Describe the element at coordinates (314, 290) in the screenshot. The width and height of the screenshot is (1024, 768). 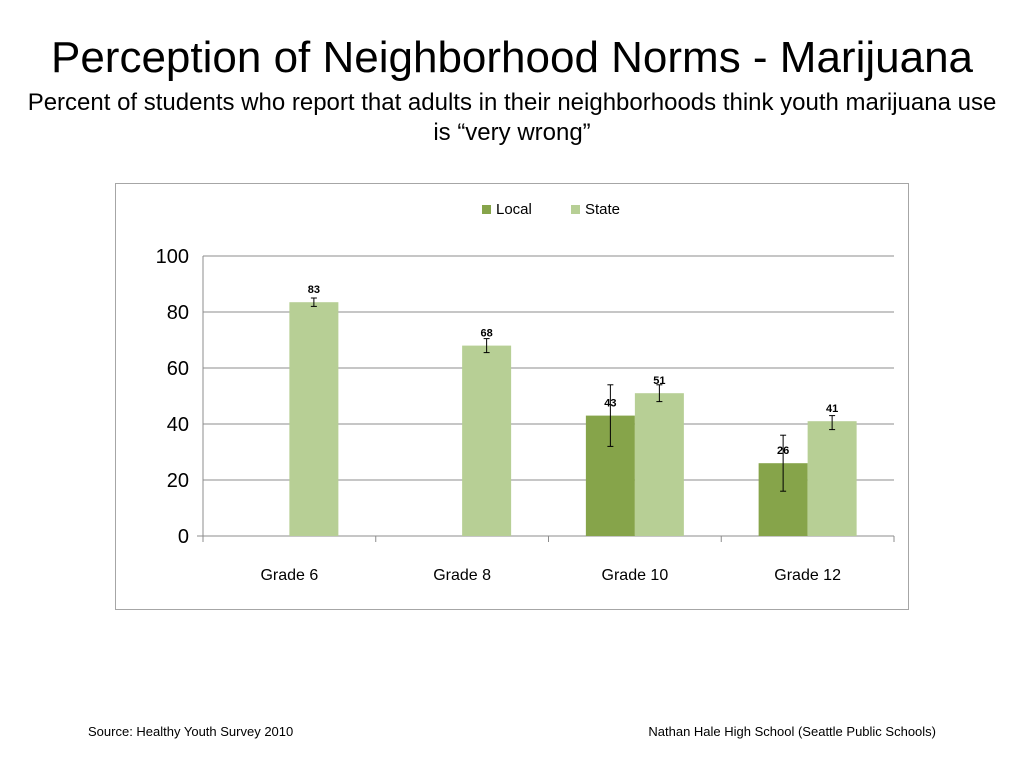
I see `data-label: 83` at that location.